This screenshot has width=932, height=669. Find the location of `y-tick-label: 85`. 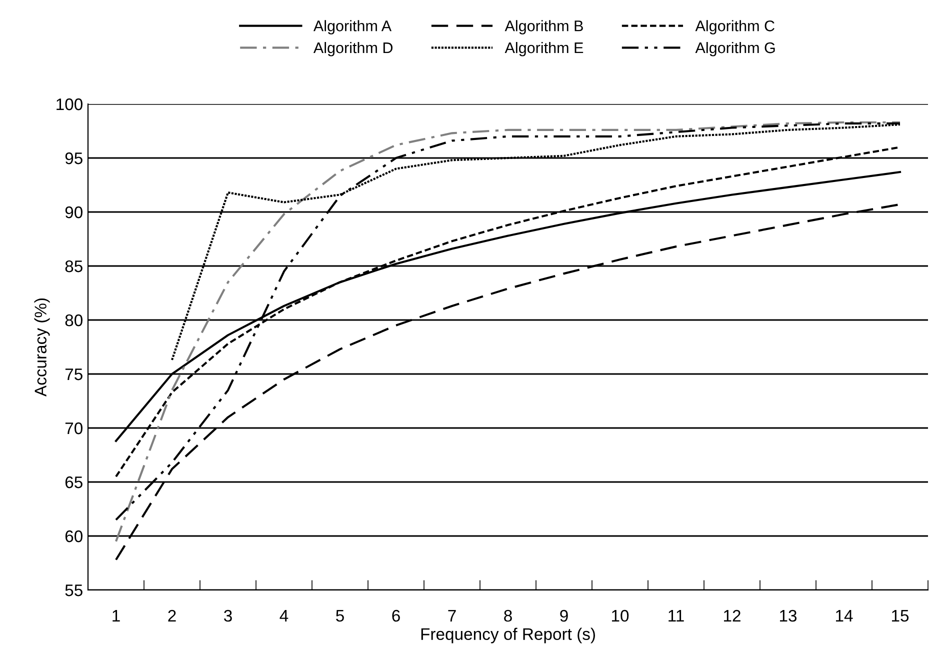

y-tick-label: 85 is located at coordinates (73, 266).